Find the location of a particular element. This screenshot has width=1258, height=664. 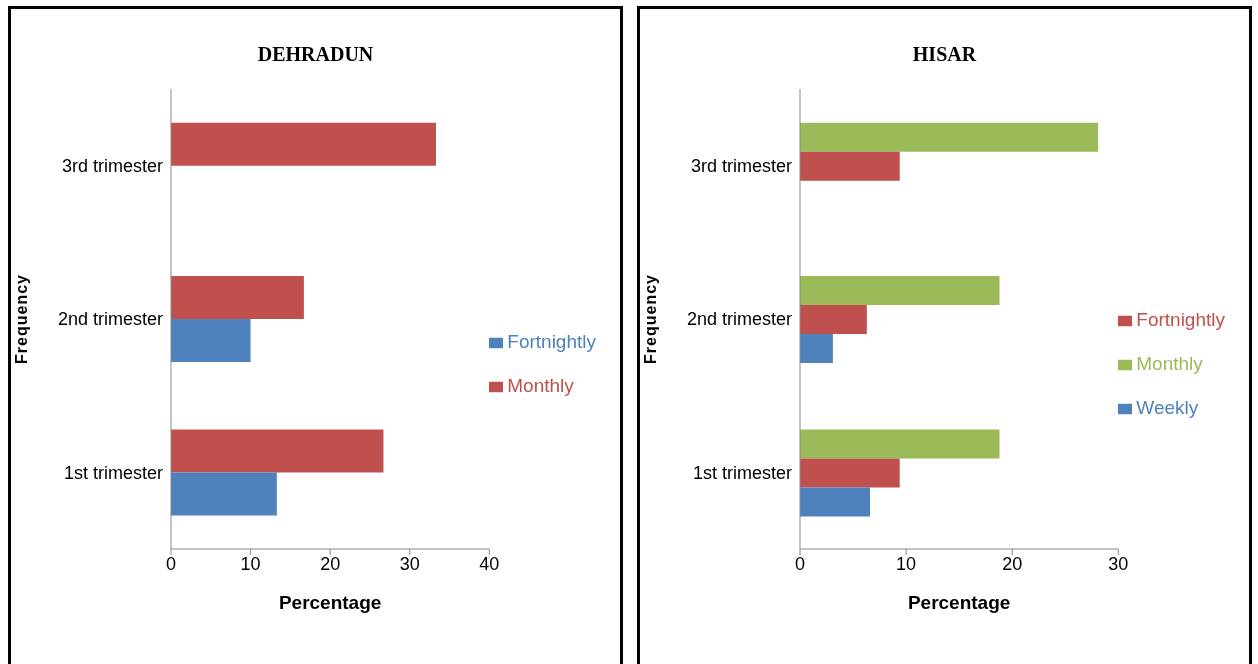

x-tick-label: 40 is located at coordinates (489, 563).